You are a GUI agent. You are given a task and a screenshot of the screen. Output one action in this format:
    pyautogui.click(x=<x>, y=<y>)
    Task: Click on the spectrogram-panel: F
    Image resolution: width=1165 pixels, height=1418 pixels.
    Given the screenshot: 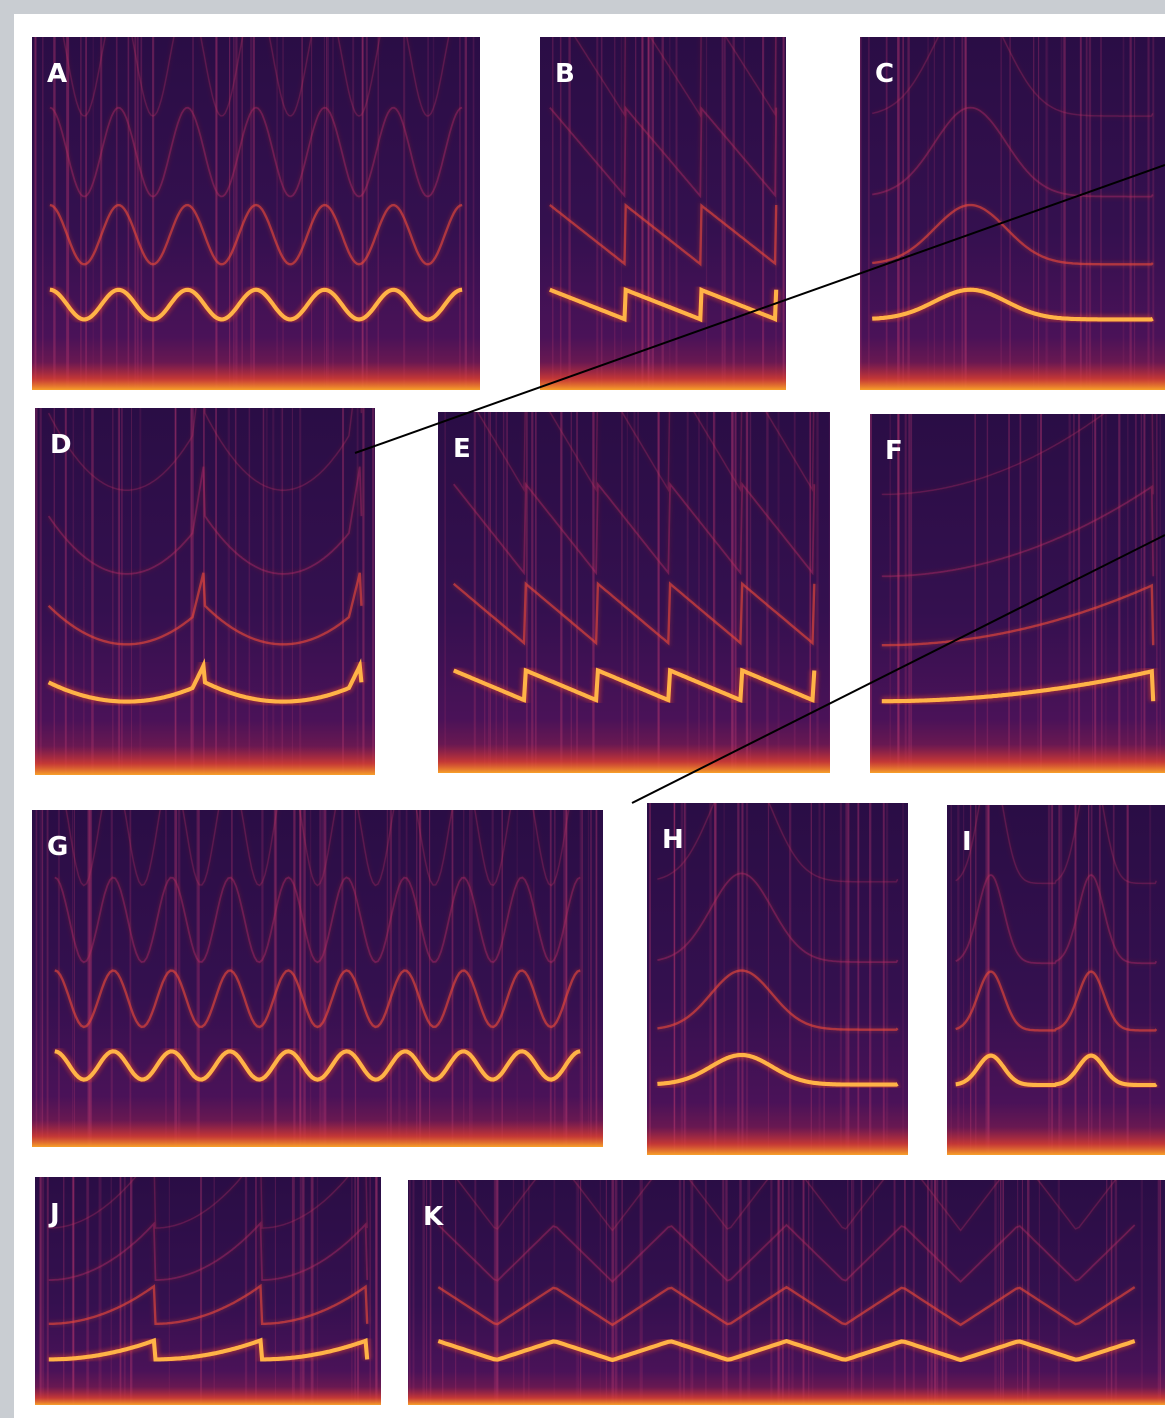 What is the action you would take?
    pyautogui.click(x=1017, y=593)
    